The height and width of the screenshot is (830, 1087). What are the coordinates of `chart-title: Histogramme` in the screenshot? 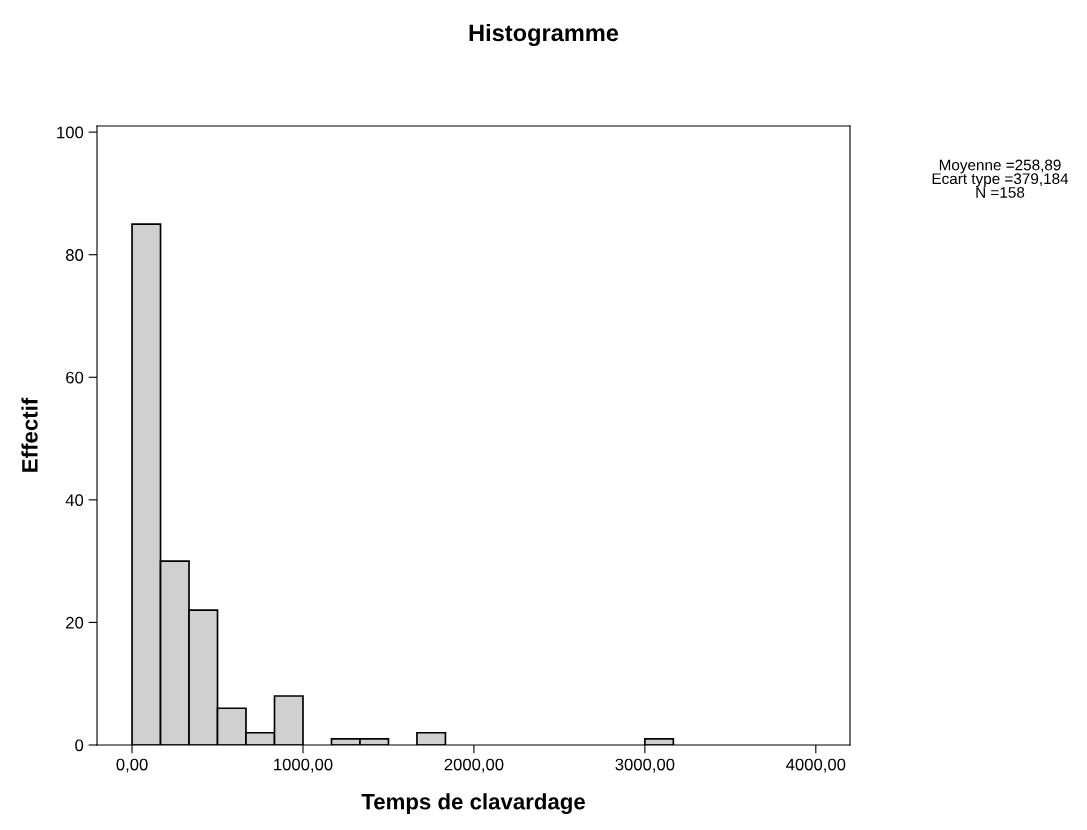 It's located at (544, 35).